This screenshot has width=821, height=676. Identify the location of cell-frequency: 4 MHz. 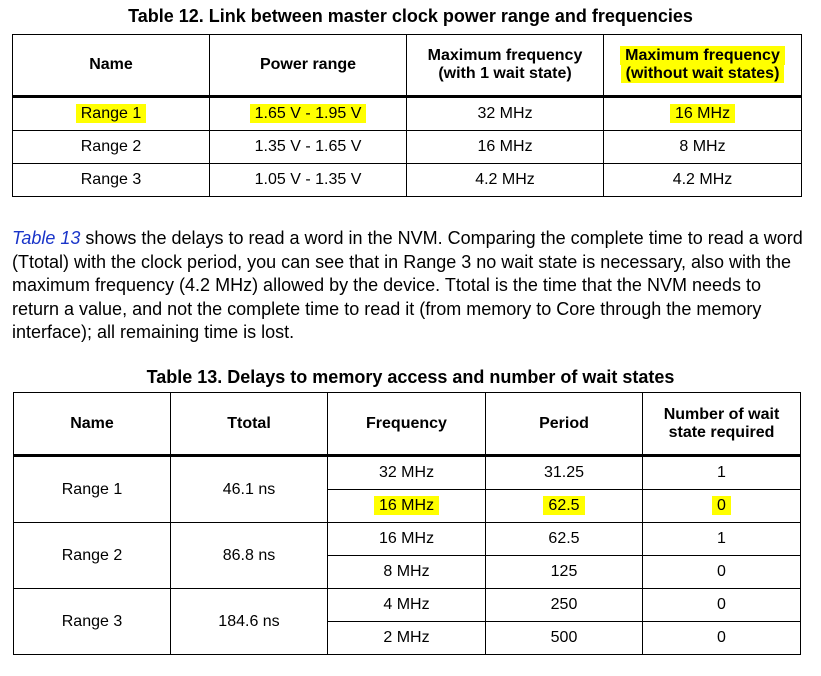
(406, 605).